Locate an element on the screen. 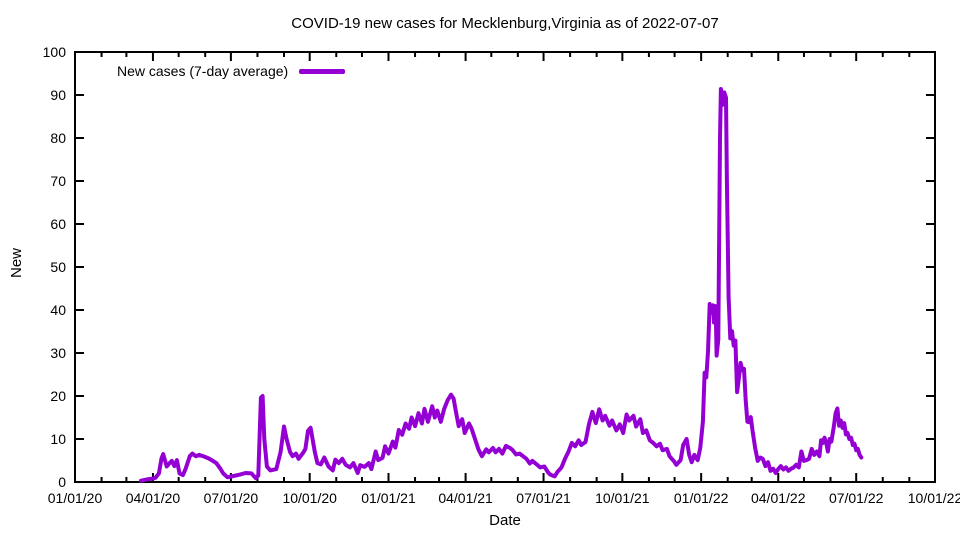 This screenshot has width=960, height=540. y-tick-label: 100 is located at coordinates (55, 52).